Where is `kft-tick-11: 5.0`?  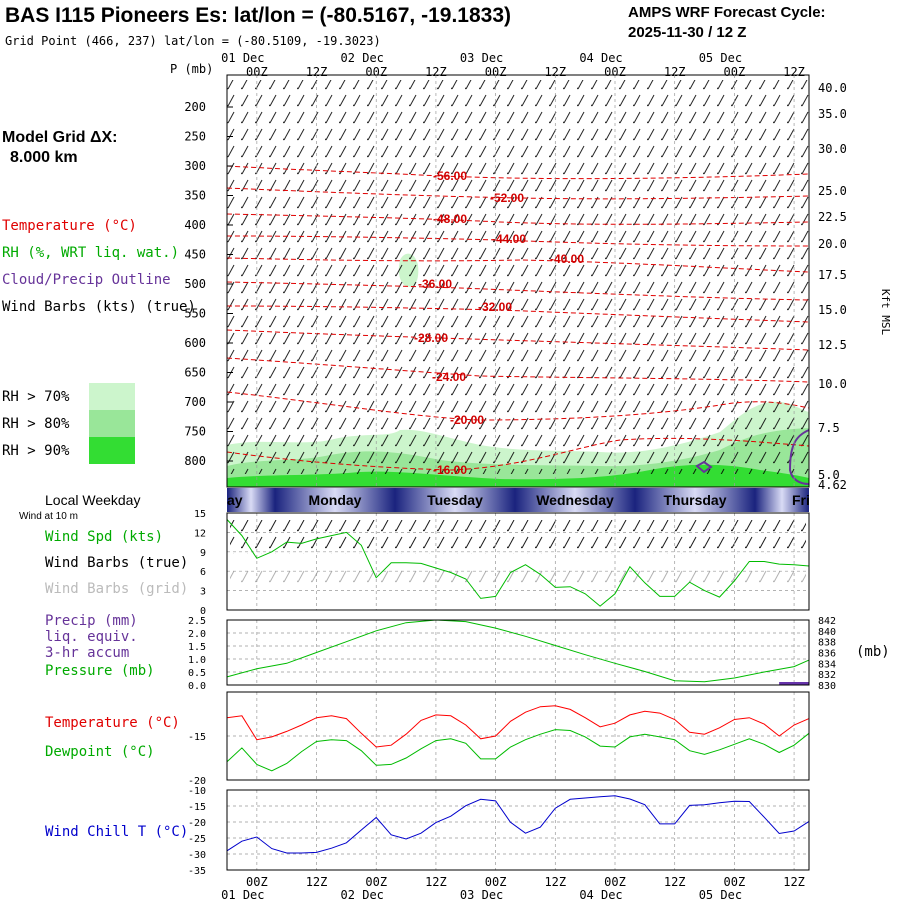 kft-tick-11: 5.0 is located at coordinates (829, 475).